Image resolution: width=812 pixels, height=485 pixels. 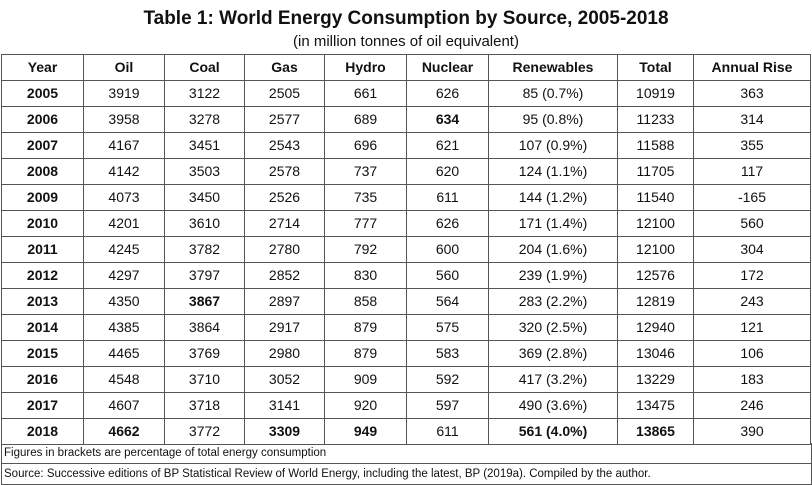 I want to click on cell-oil: 4465, so click(x=124, y=353).